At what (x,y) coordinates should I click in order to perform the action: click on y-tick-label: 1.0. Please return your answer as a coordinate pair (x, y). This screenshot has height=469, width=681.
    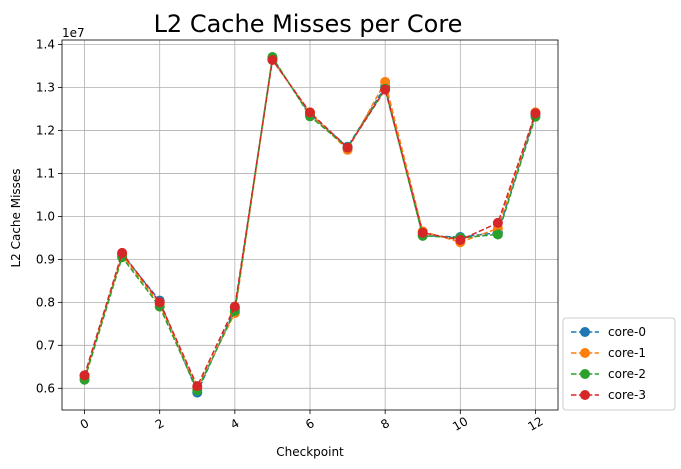
    Looking at the image, I should click on (45, 216).